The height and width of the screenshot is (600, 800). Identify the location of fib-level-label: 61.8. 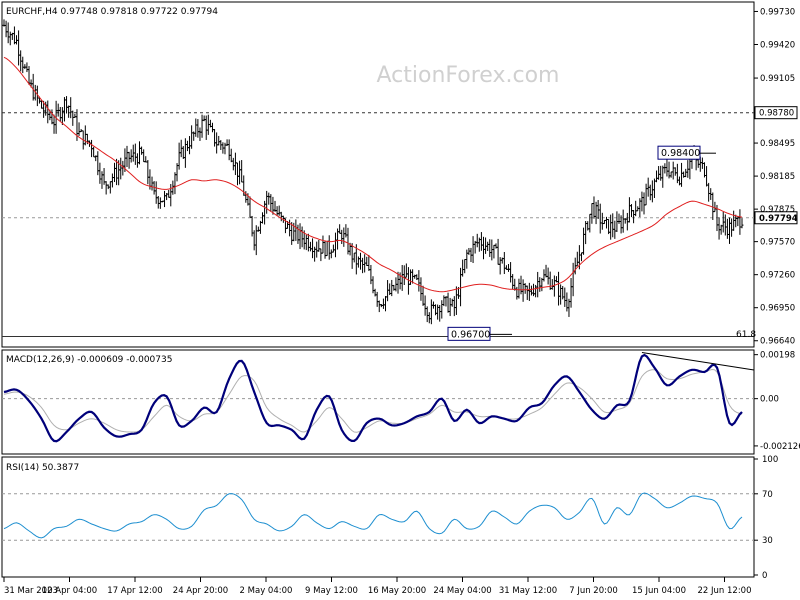
(746, 335).